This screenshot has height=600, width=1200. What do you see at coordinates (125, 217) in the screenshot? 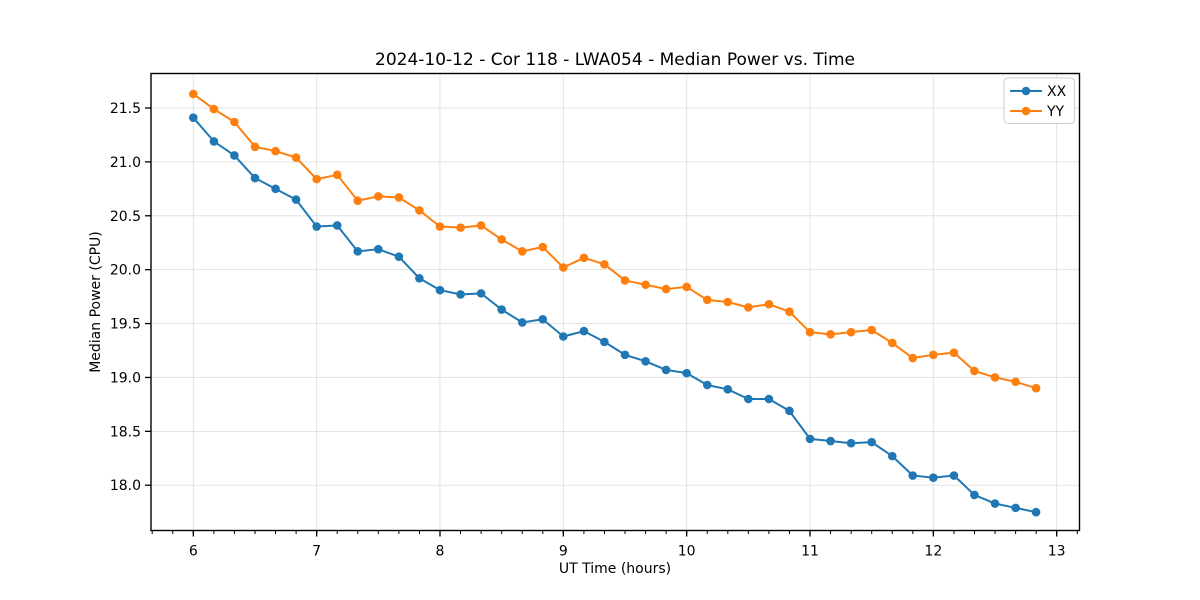
I see `y-tick-label: 20.5` at bounding box center [125, 217].